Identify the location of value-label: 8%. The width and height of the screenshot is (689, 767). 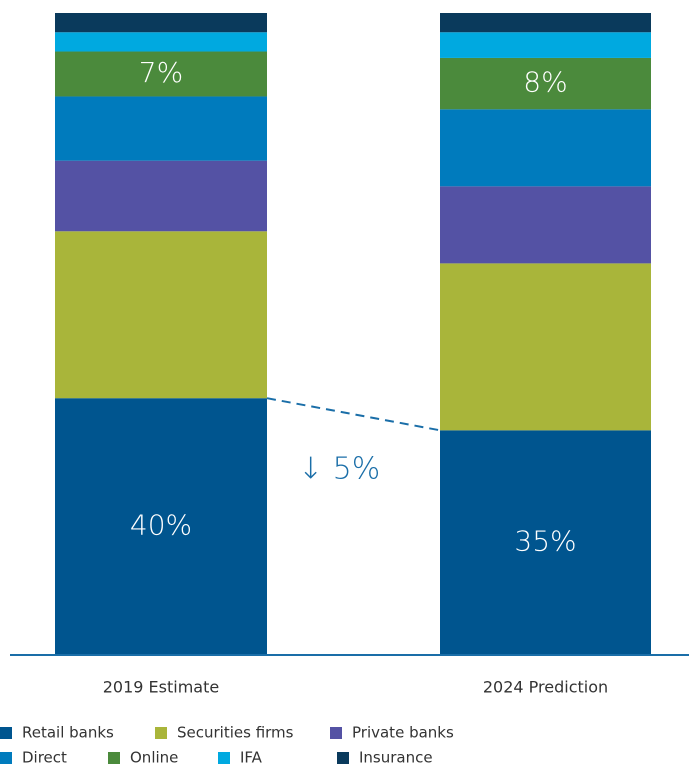
(545, 82).